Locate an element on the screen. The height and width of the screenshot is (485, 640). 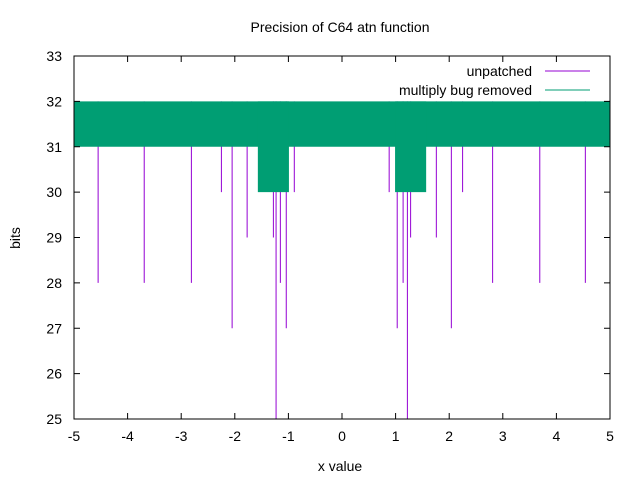
y-tick-label: 32 is located at coordinates (54, 101).